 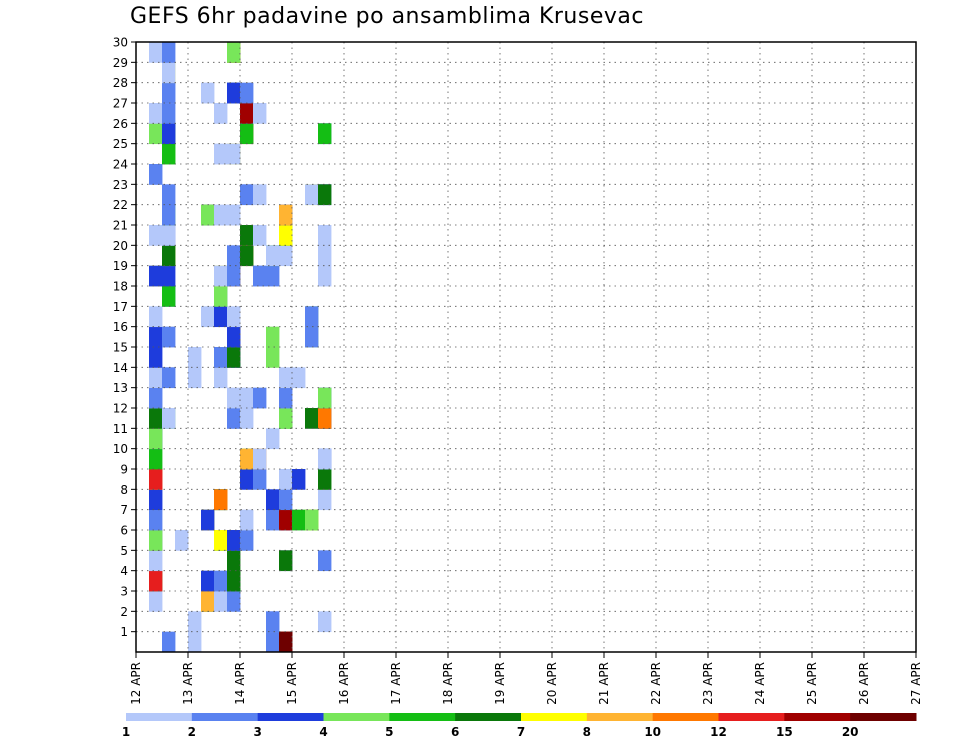 What do you see at coordinates (587, 732) in the screenshot?
I see `colorbar-label: 8` at bounding box center [587, 732].